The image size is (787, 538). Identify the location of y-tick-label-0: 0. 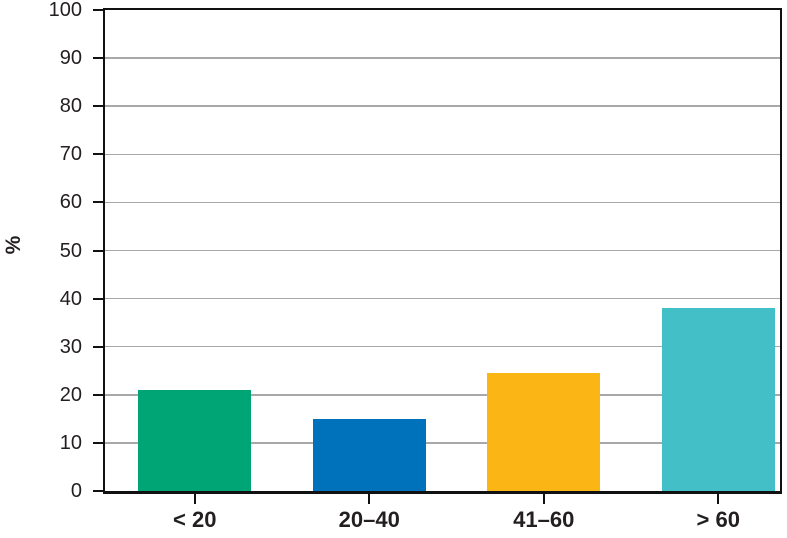
(76, 491).